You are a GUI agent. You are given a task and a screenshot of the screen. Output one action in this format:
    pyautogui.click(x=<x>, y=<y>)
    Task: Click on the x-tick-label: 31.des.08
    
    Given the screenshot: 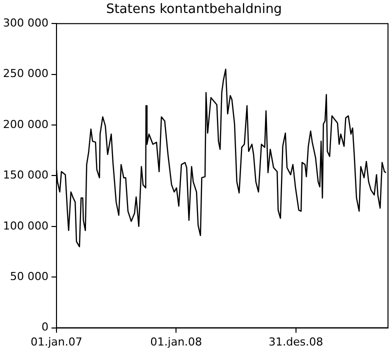 What is the action you would take?
    pyautogui.click(x=296, y=341)
    